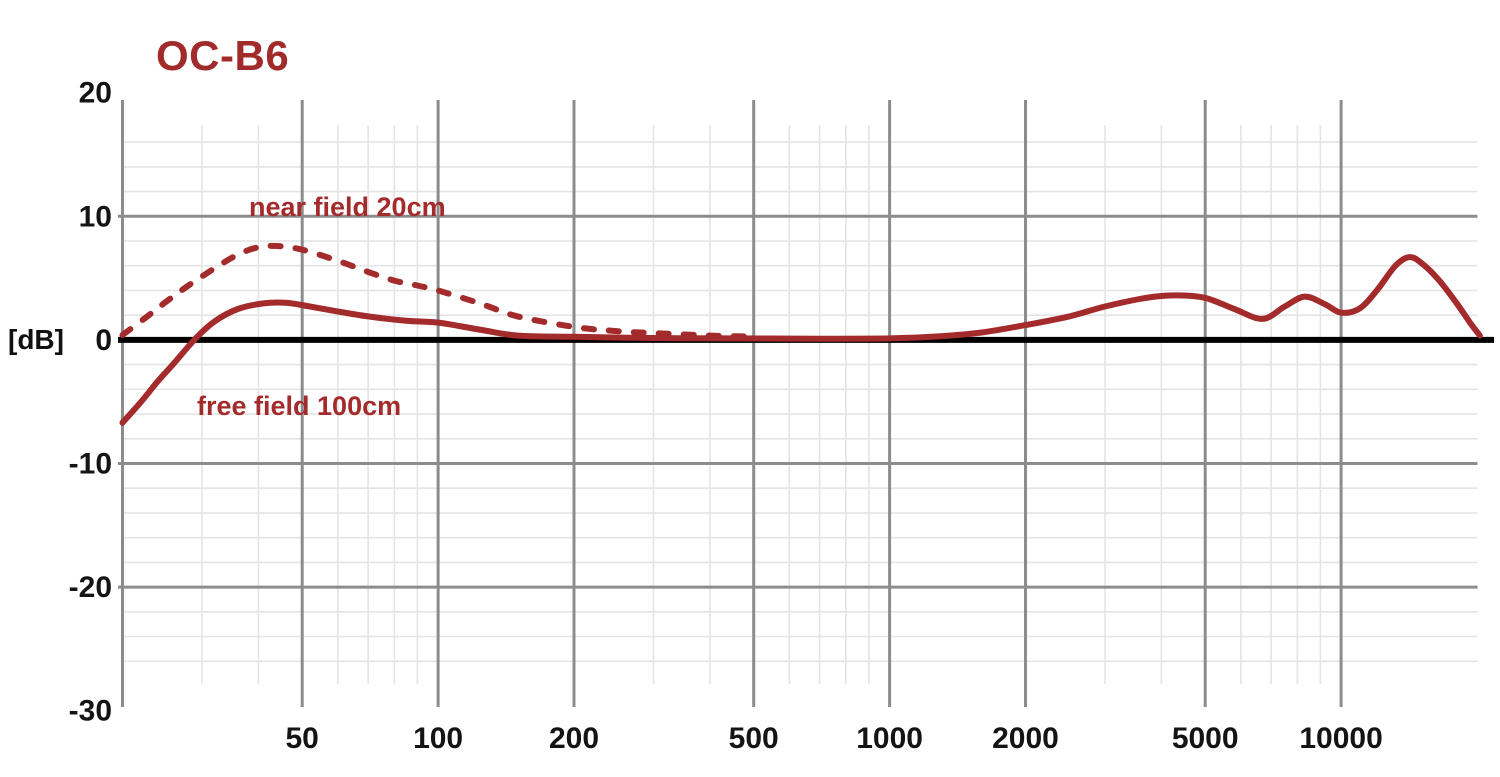  I want to click on near-field-curve-label: near field 20cm, so click(347, 207).